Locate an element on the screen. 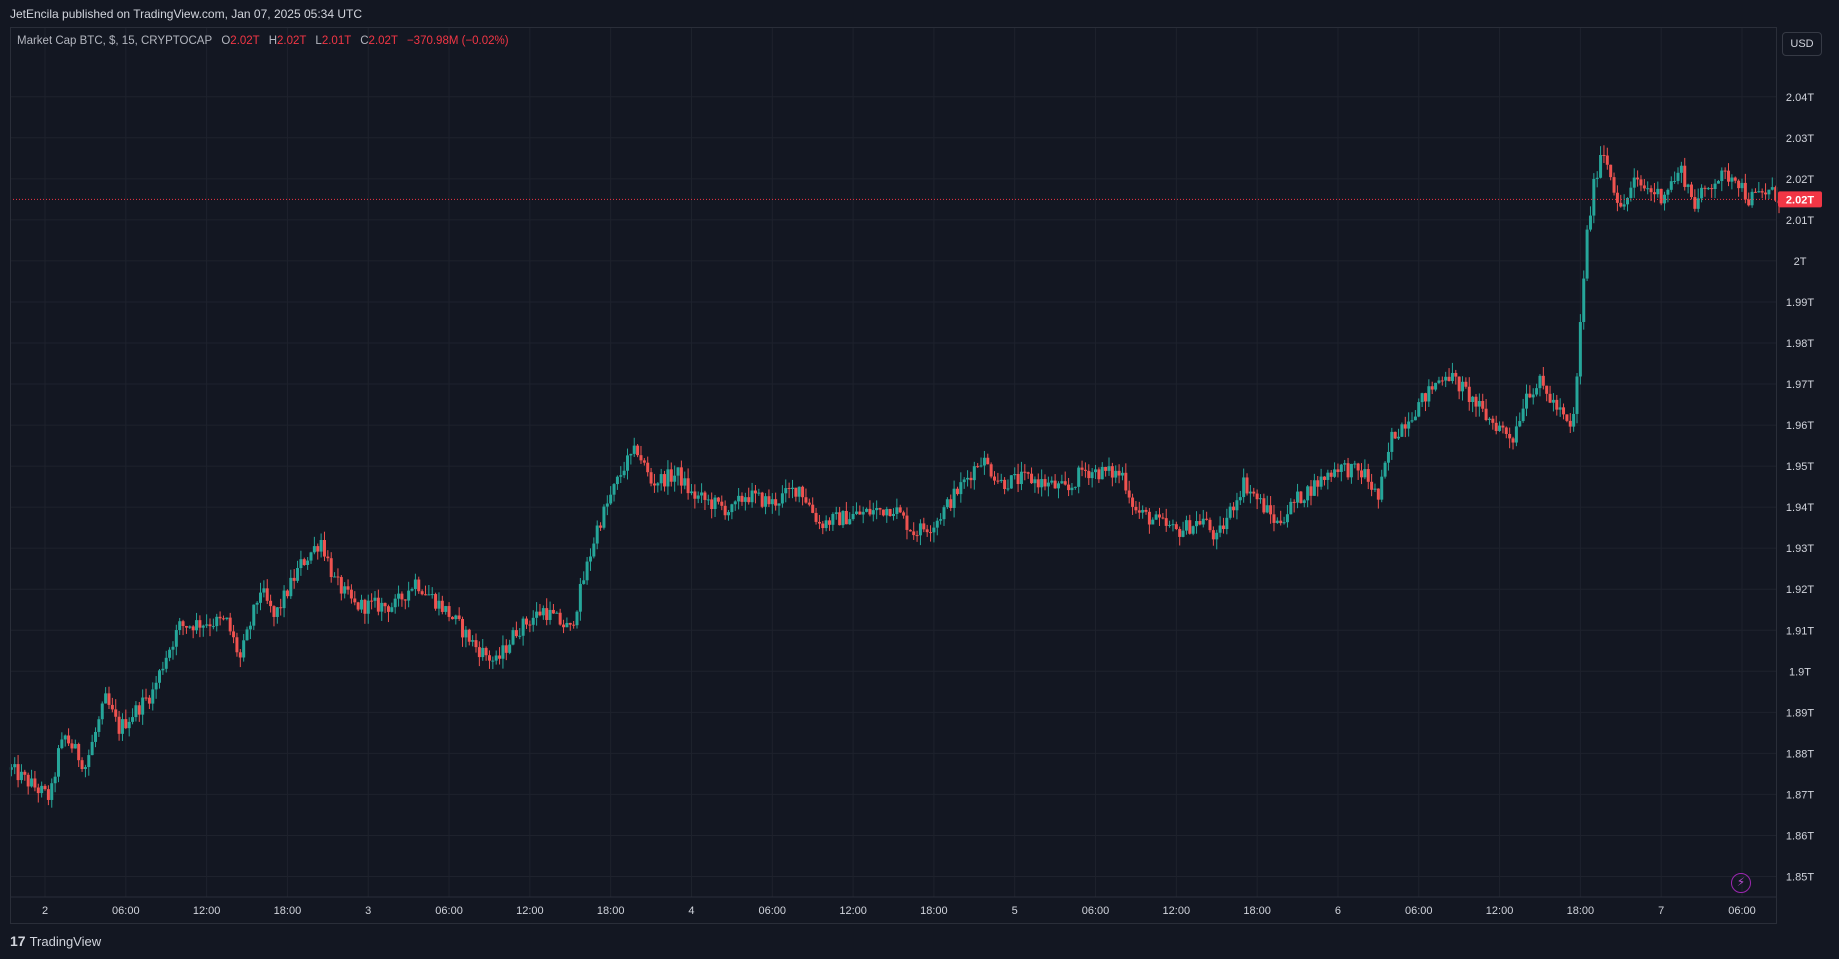 This screenshot has height=959, width=1839. last-price-badge is located at coordinates (1800, 199).